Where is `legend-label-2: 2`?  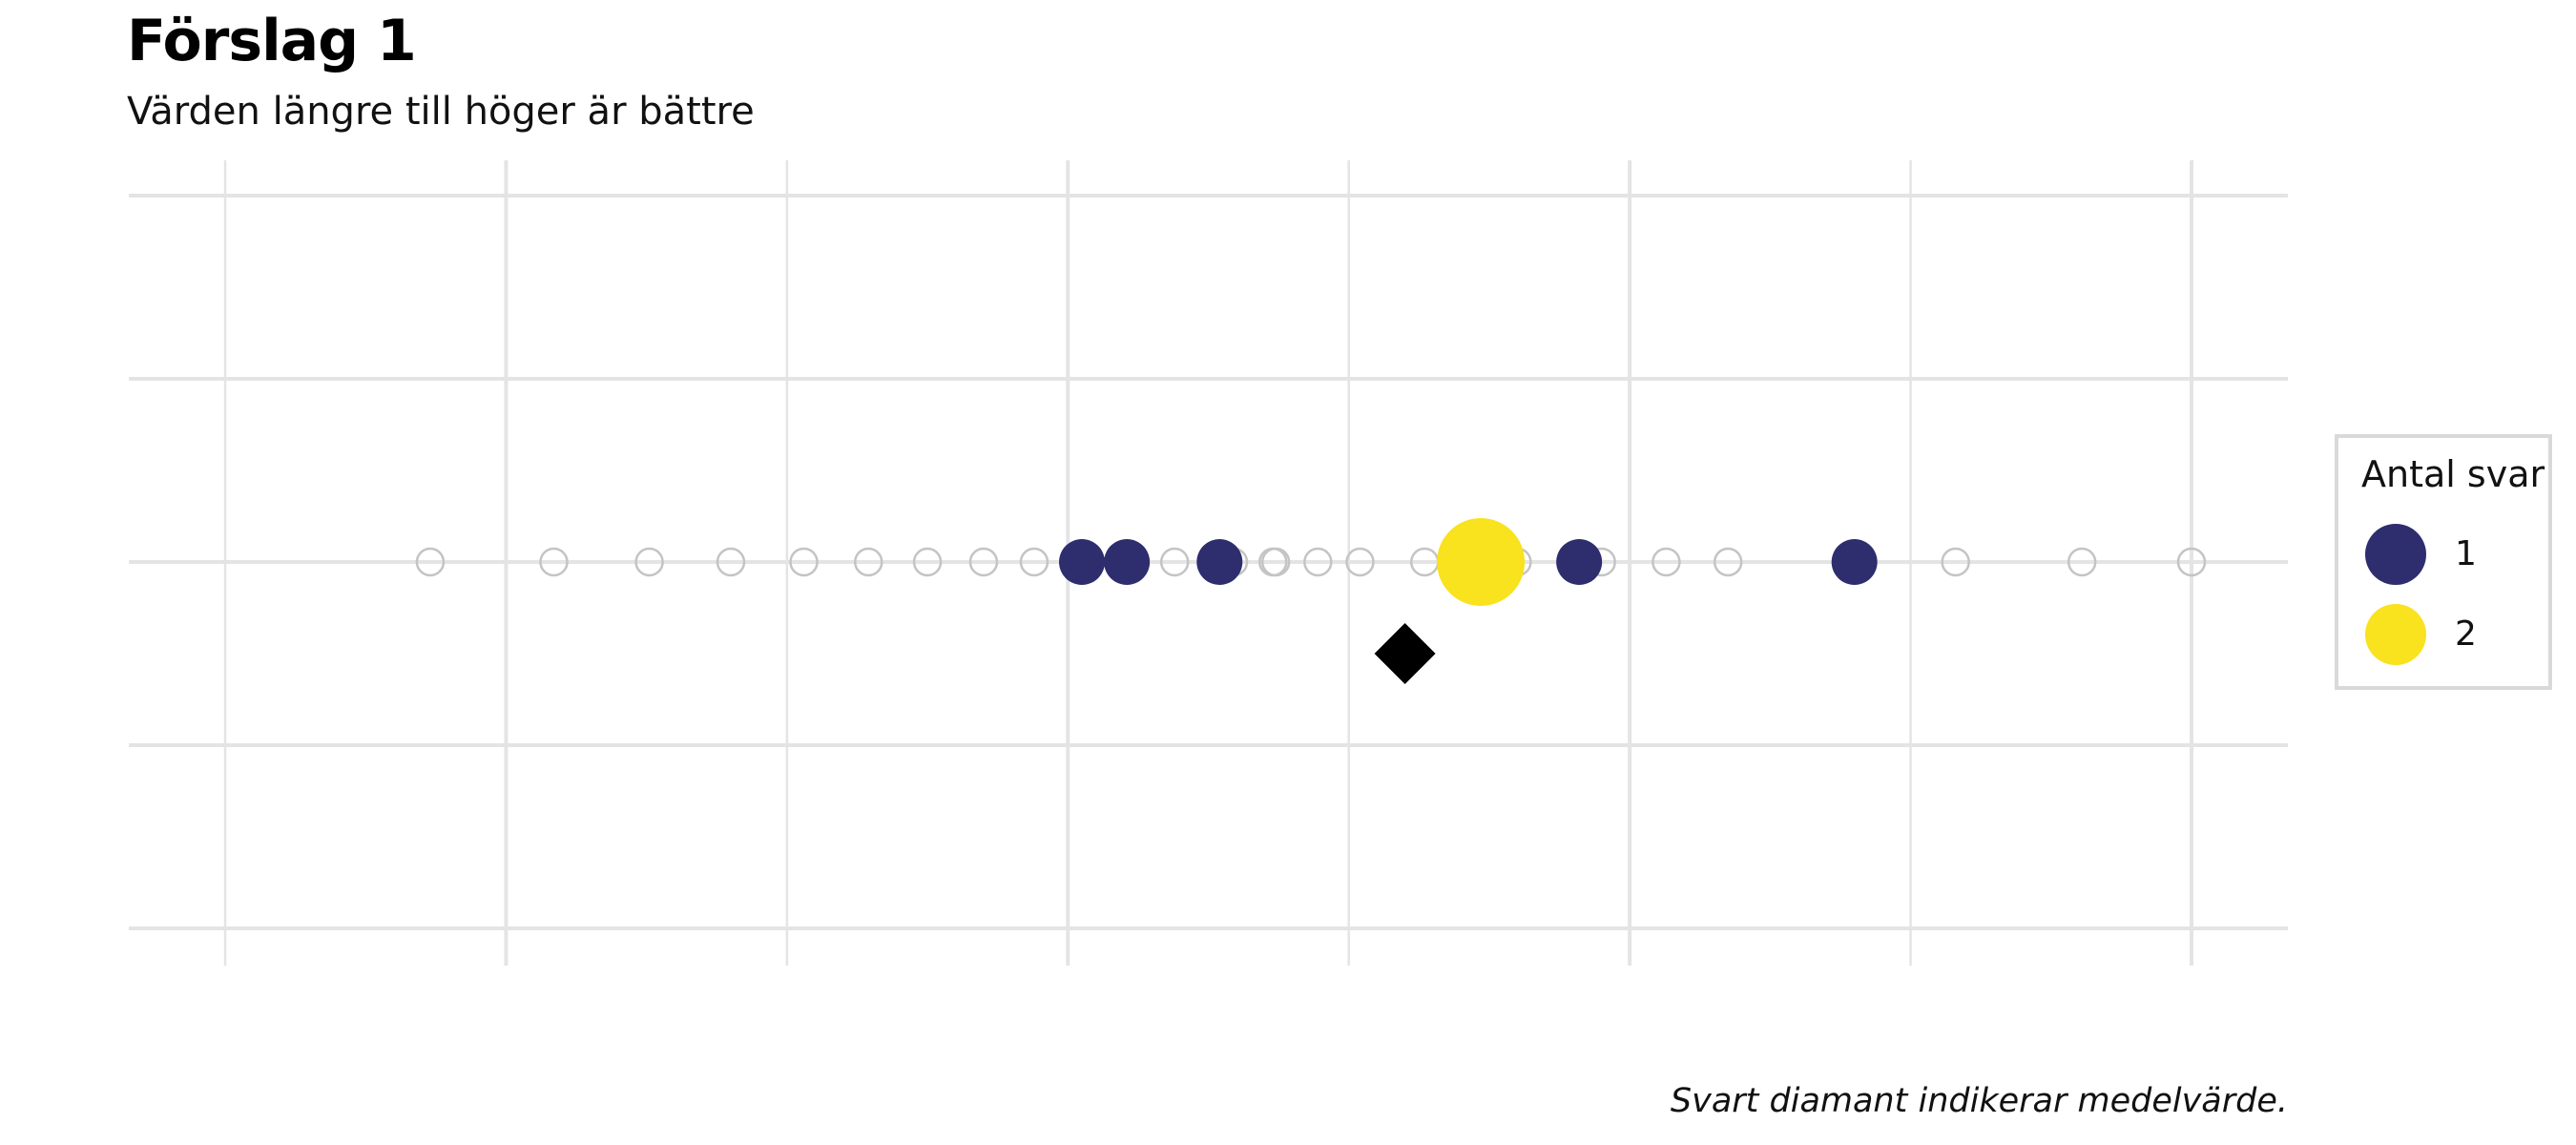
legend-label-2: 2 is located at coordinates (2466, 634).